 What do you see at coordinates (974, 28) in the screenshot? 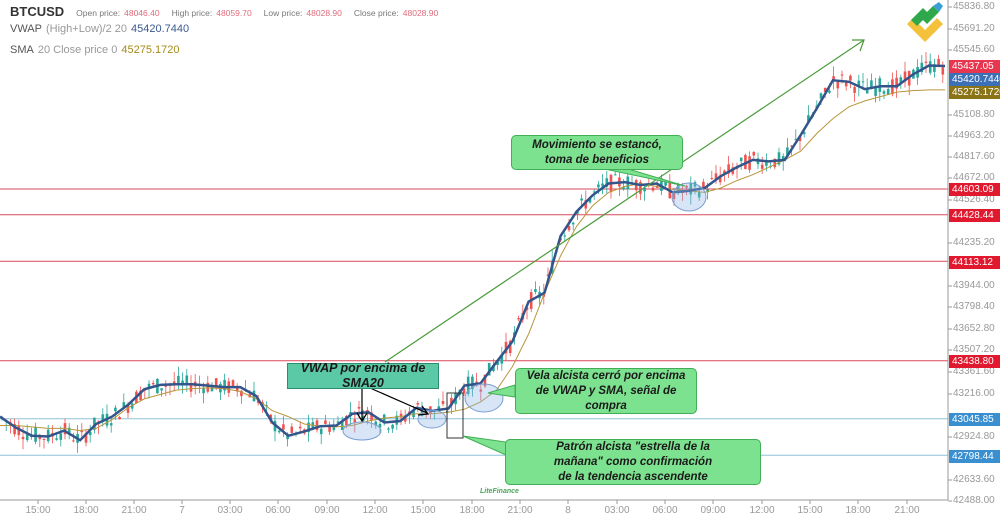
I see `price-axis-label: 45691.20` at bounding box center [974, 28].